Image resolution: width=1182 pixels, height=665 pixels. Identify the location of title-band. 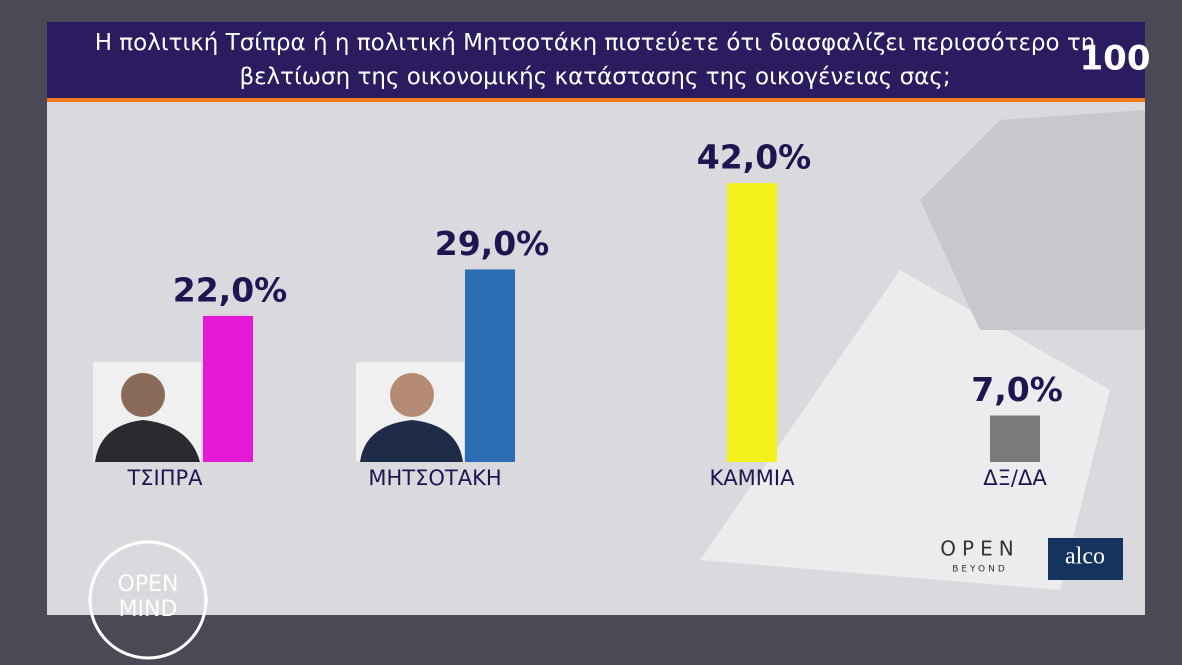
(596, 61).